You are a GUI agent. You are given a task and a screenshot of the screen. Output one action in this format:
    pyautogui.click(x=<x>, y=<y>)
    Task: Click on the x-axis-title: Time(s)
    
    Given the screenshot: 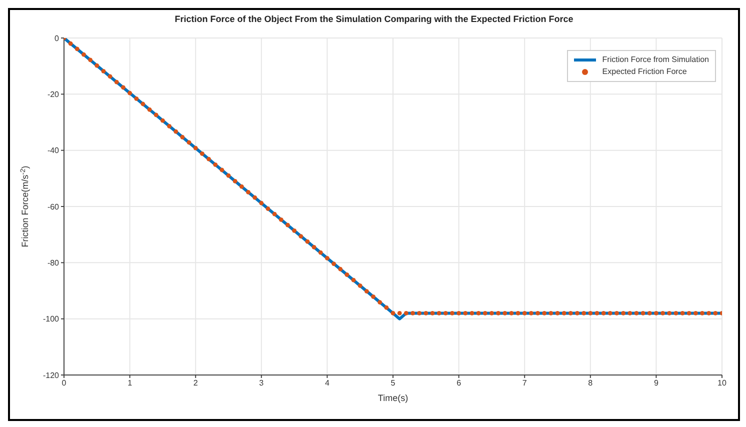 What is the action you would take?
    pyautogui.click(x=393, y=398)
    